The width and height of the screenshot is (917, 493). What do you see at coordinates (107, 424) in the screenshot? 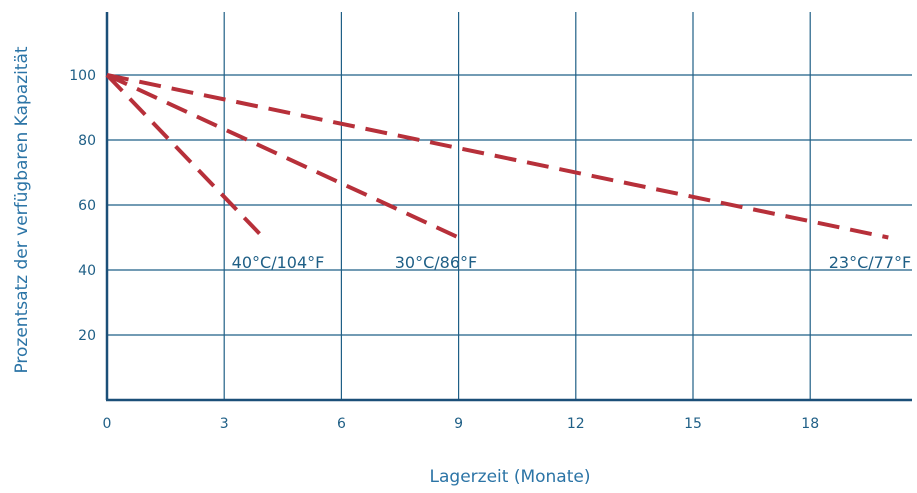
I see `x-tick-label: 0` at bounding box center [107, 424].